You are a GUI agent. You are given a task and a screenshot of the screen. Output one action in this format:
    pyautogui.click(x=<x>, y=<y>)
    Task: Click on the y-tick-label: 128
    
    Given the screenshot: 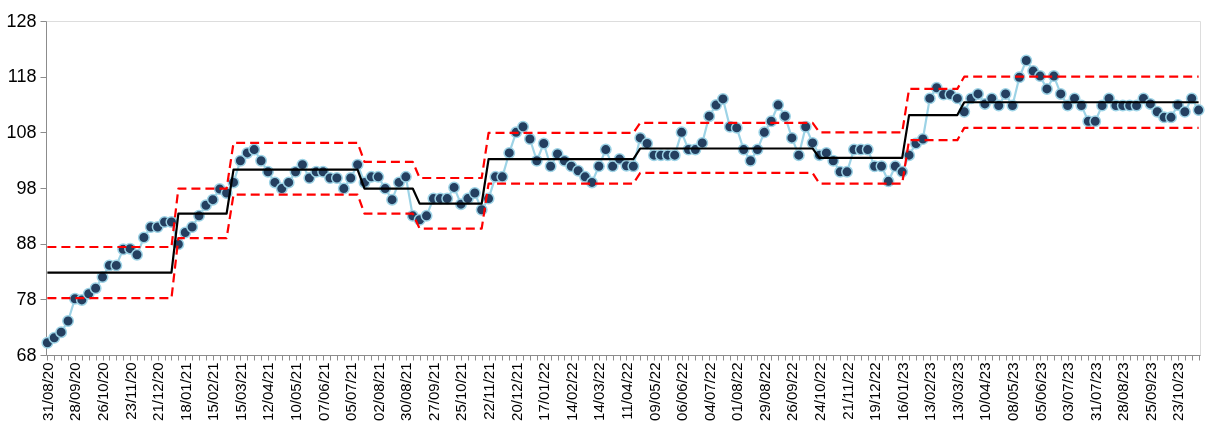 What is the action you would take?
    pyautogui.click(x=21, y=20)
    